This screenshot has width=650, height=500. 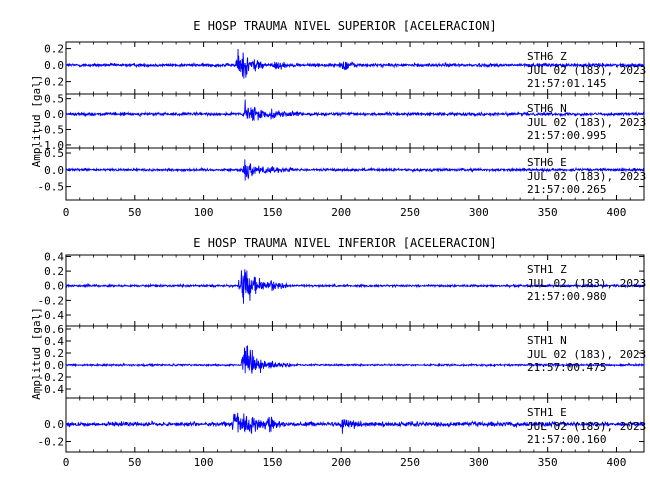 What do you see at coordinates (547, 340) in the screenshot?
I see `station-label: STH1 N` at bounding box center [547, 340].